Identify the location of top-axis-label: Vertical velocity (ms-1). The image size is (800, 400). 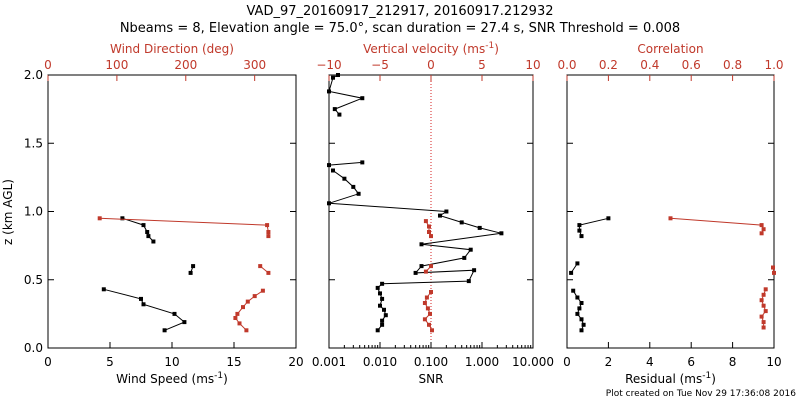
(431, 48).